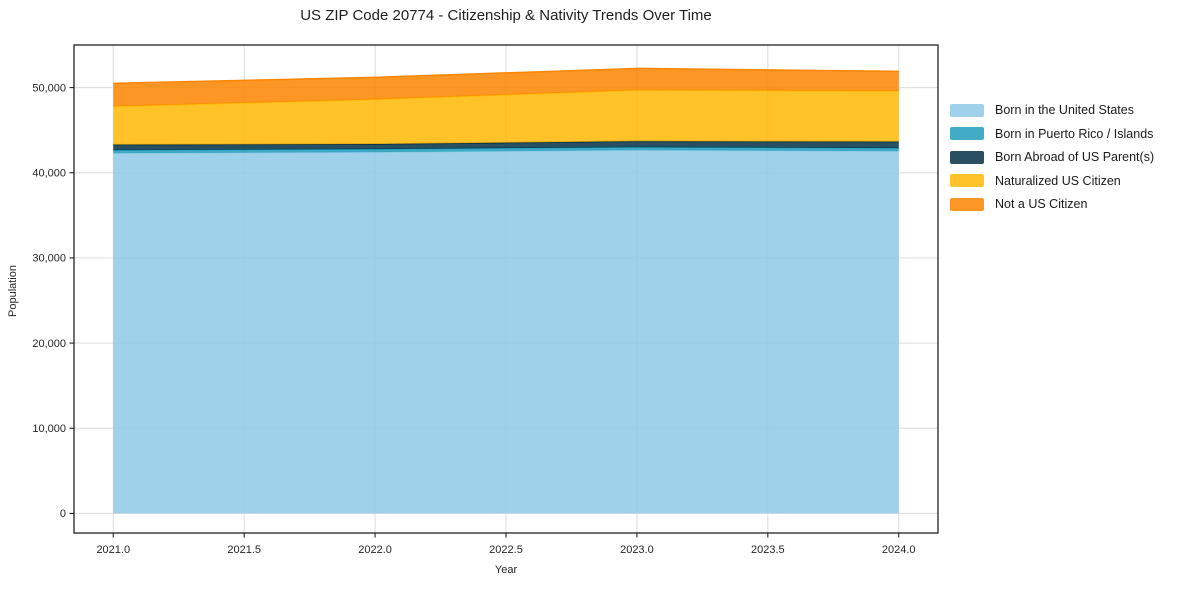 The height and width of the screenshot is (590, 1189). What do you see at coordinates (375, 550) in the screenshot?
I see `x-tick-label: 2022.0` at bounding box center [375, 550].